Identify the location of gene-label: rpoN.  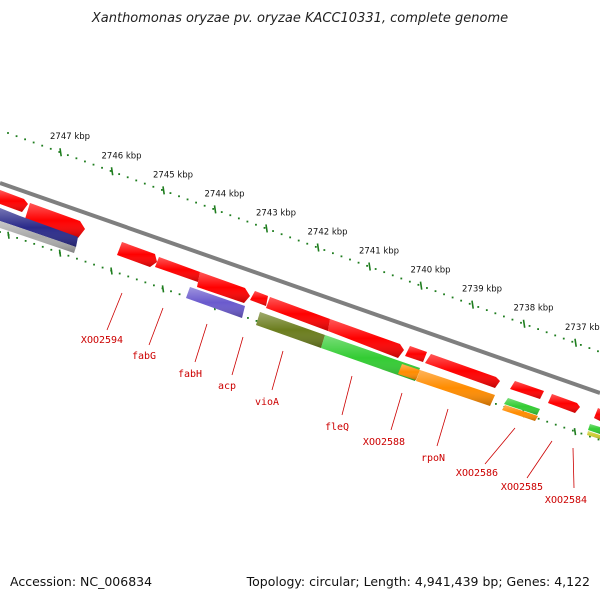
(433, 458).